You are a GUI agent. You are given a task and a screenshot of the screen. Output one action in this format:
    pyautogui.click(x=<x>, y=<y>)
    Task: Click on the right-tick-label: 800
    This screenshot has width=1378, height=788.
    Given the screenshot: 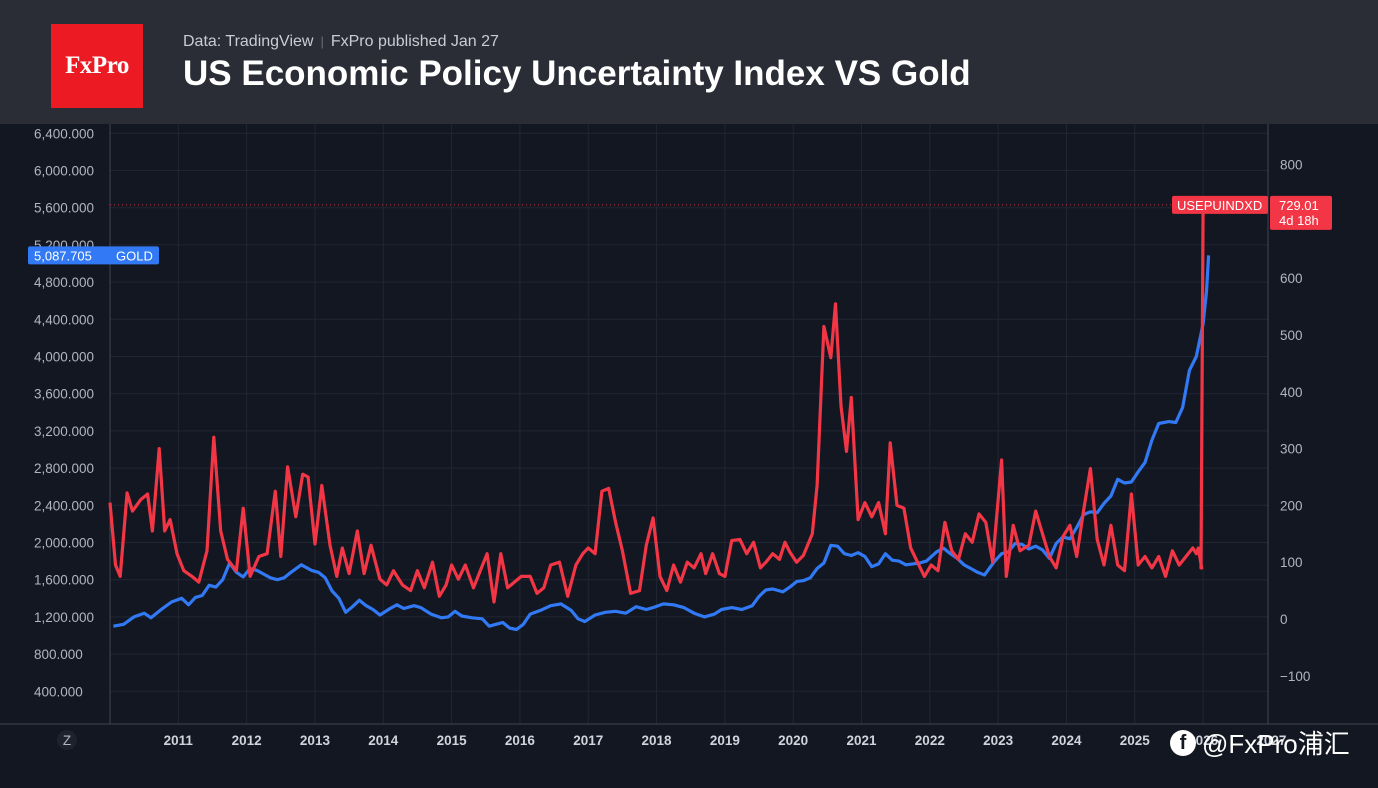 What is the action you would take?
    pyautogui.click(x=1291, y=165)
    